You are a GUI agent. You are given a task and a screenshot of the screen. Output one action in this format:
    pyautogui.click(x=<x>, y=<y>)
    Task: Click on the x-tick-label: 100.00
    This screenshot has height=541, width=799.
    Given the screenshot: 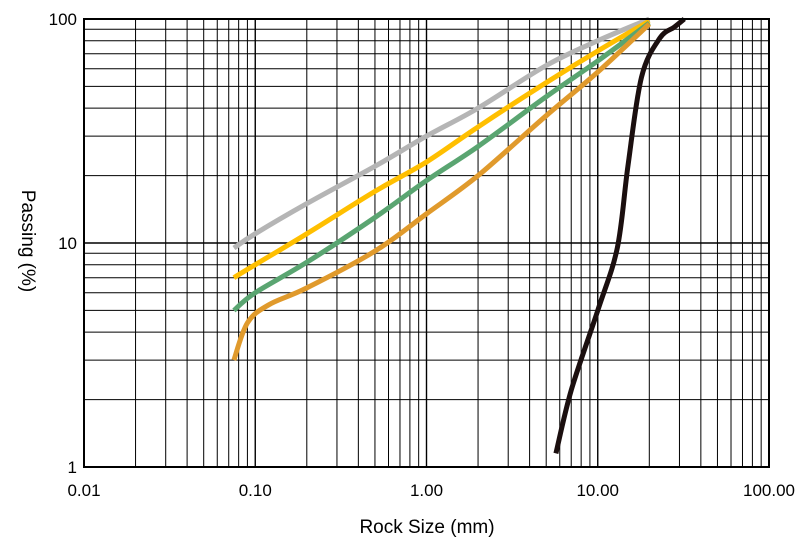 What is the action you would take?
    pyautogui.click(x=769, y=490)
    